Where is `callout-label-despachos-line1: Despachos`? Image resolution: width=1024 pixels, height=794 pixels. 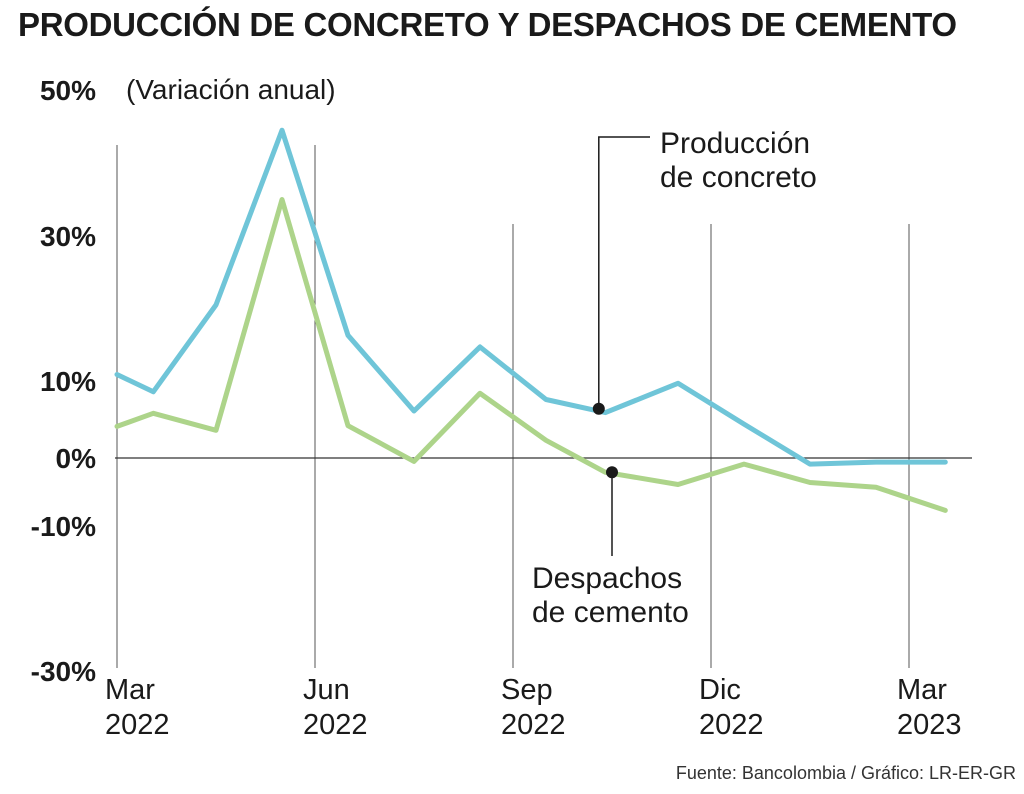 callout-label-despachos-line1: Despachos is located at coordinates (607, 578).